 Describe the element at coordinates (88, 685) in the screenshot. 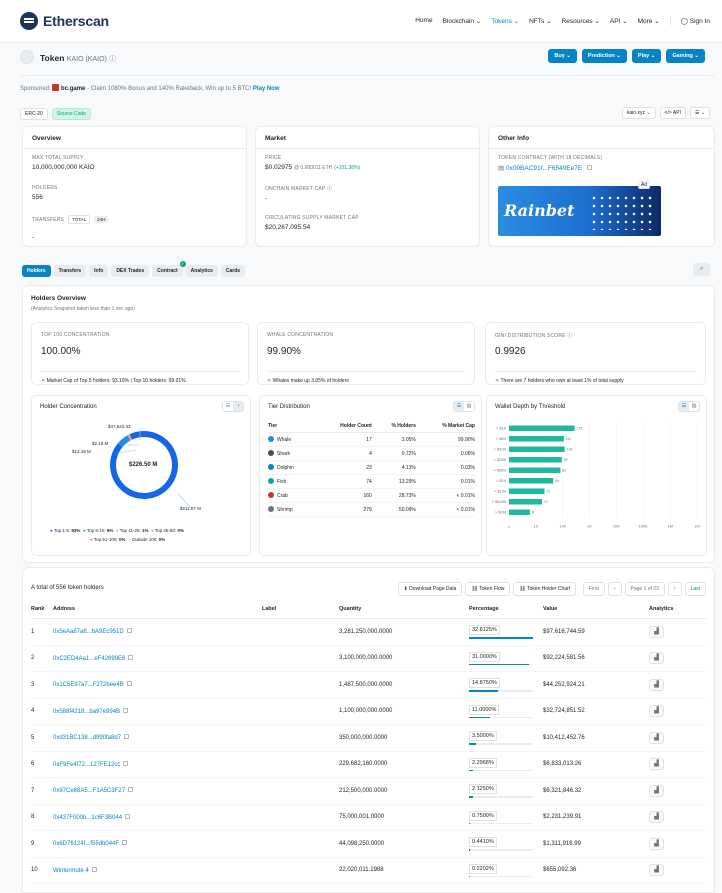

I see `holder-address-link: 0x1C5E97a7...F272bee4B` at that location.